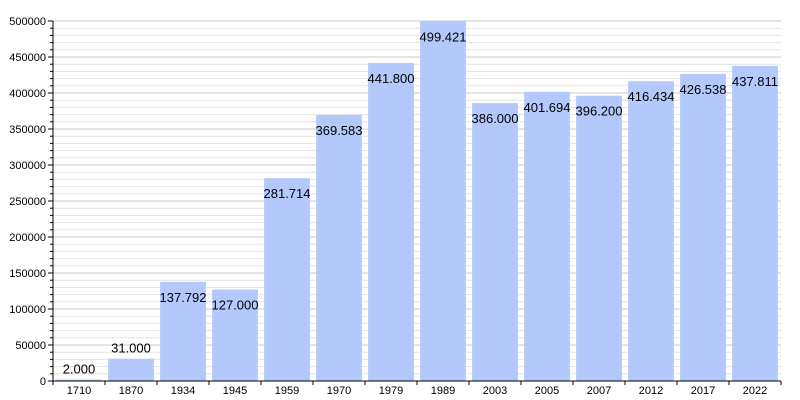 This screenshot has width=800, height=400. What do you see at coordinates (547, 236) in the screenshot?
I see `bar-2005` at bounding box center [547, 236].